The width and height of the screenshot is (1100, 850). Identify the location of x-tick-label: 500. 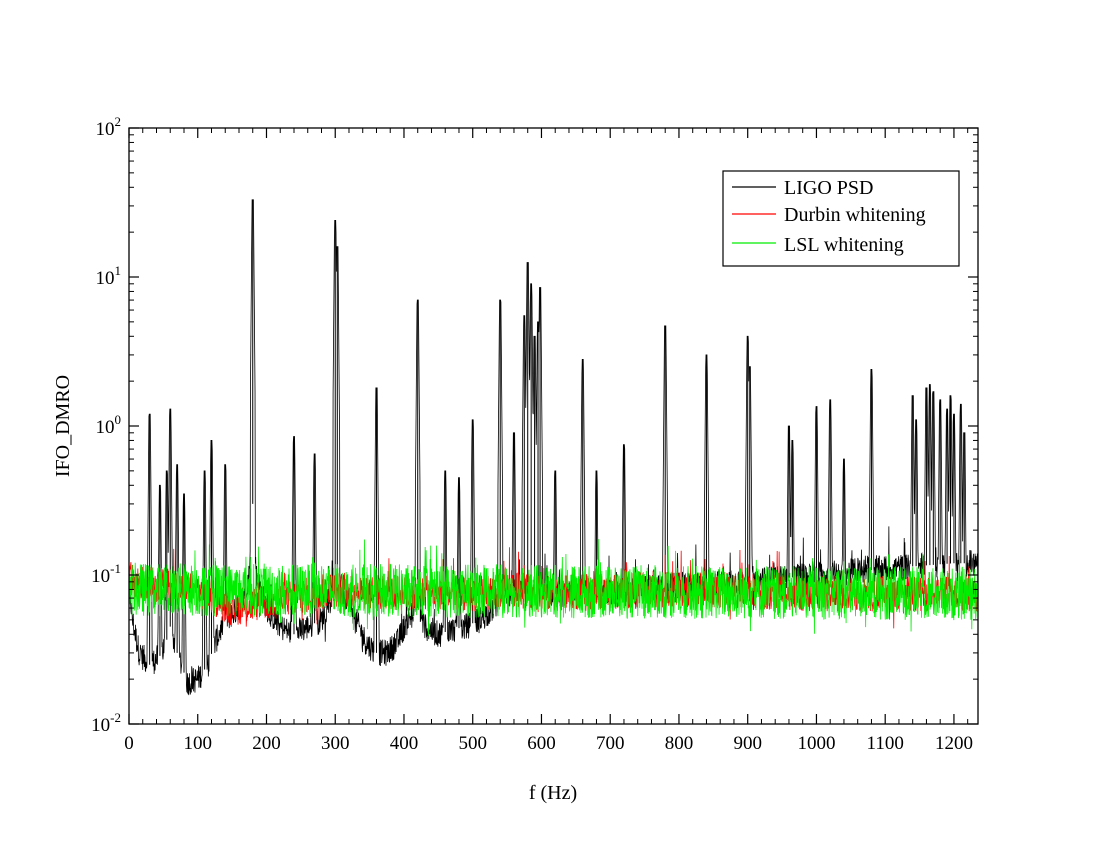
(472, 743).